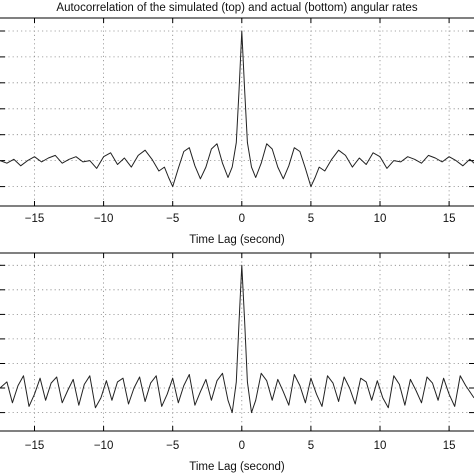  What do you see at coordinates (104, 219) in the screenshot?
I see `top-x-tick-label: −10` at bounding box center [104, 219].